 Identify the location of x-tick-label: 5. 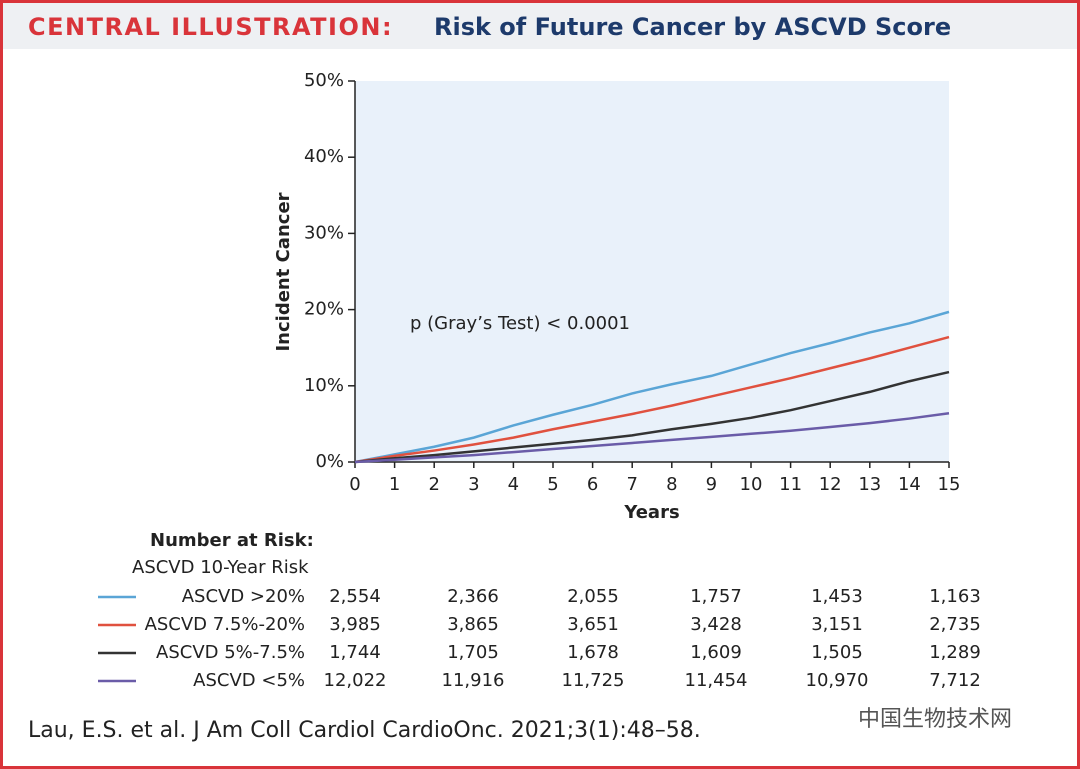
(552, 484).